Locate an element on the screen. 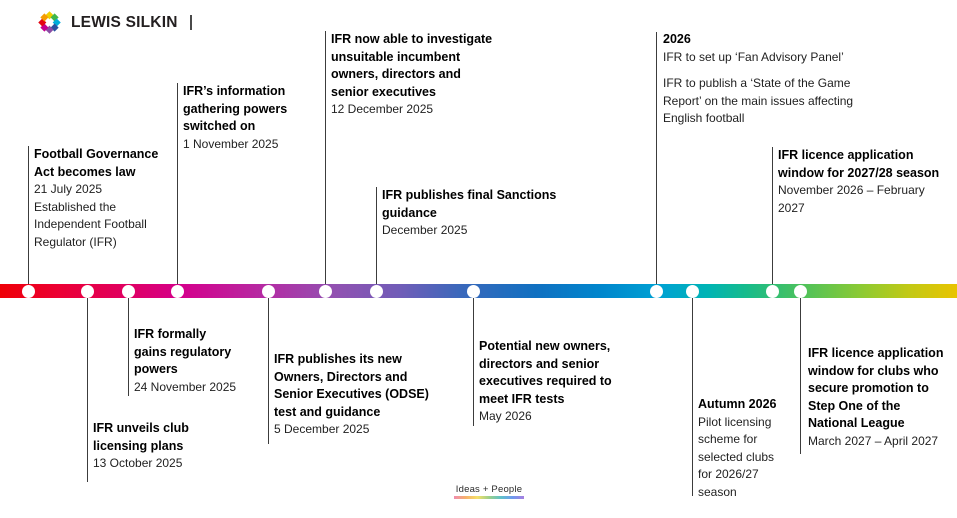  event-title: IFR formally gains regulatory powers is located at coordinates (183, 351).